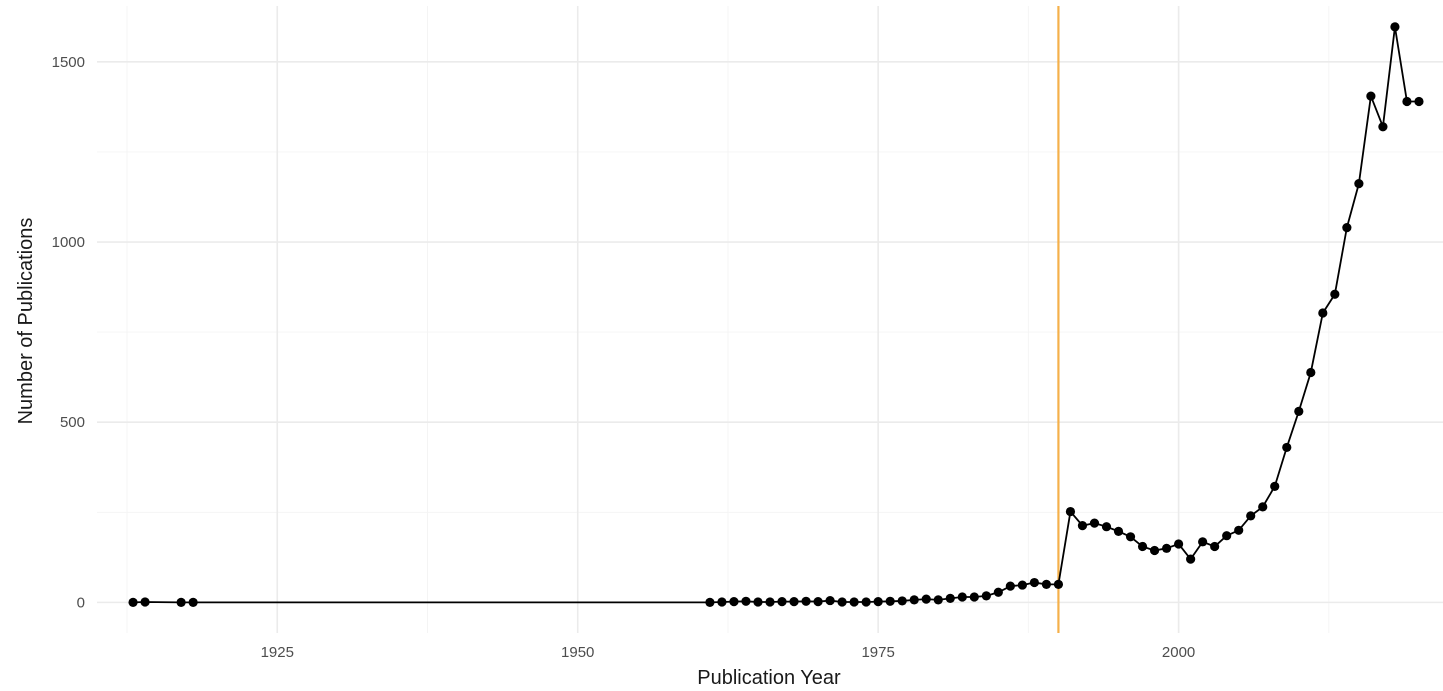 The height and width of the screenshot is (691, 1443). Describe the element at coordinates (769, 678) in the screenshot. I see `x-axis-title: Publication Year` at that location.